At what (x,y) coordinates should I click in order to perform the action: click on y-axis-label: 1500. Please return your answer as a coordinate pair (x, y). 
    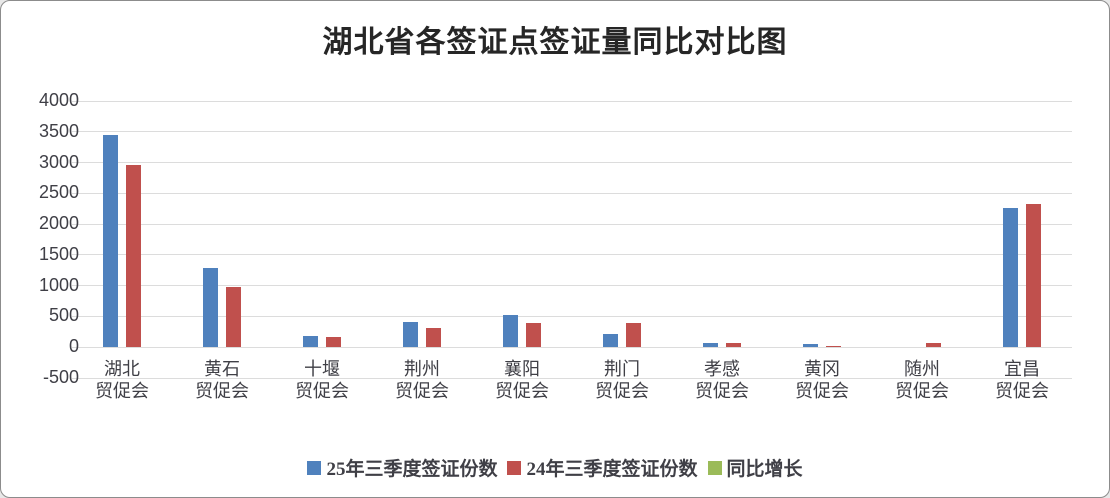
    Looking at the image, I should click on (58, 253).